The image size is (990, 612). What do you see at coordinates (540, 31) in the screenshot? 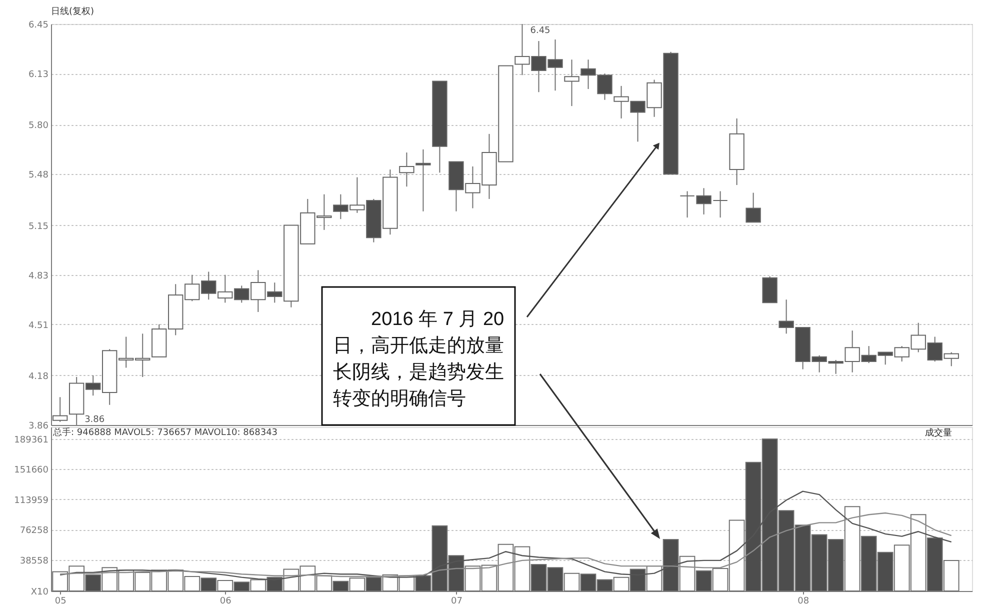
I see `annotation: 6.45` at bounding box center [540, 31].